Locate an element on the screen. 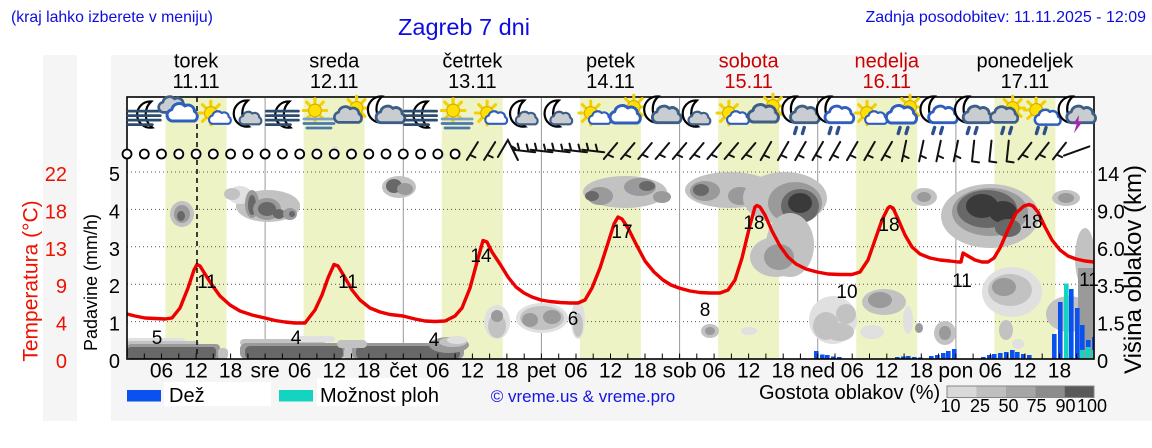  svg-text: 17.11 is located at coordinates (1025, 82).